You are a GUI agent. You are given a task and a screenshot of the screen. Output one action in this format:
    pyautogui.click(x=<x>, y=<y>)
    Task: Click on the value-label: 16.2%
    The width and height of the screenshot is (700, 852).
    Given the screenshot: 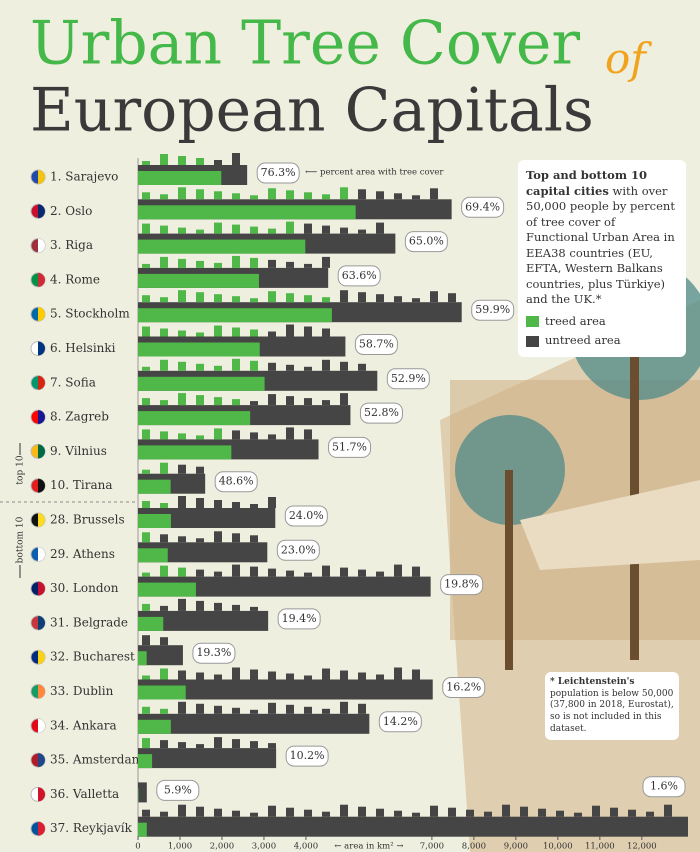 What is the action you would take?
    pyautogui.click(x=463, y=687)
    